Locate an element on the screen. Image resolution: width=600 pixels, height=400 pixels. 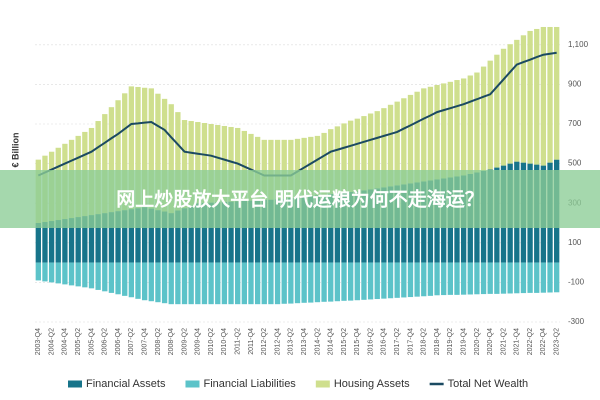
x-tick-label: 2014-Q2 is located at coordinates (317, 341).